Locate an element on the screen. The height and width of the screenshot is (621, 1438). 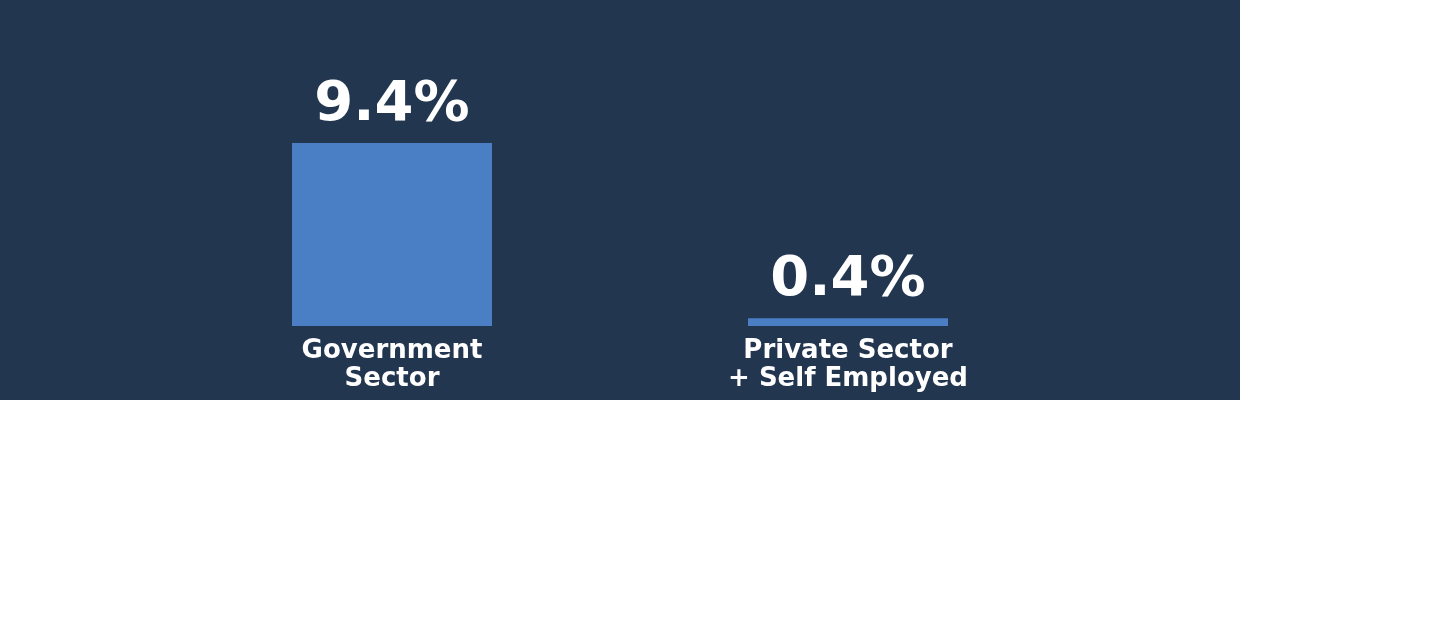
x-tick-label: Private Sector + Self Employed is located at coordinates (848, 362).